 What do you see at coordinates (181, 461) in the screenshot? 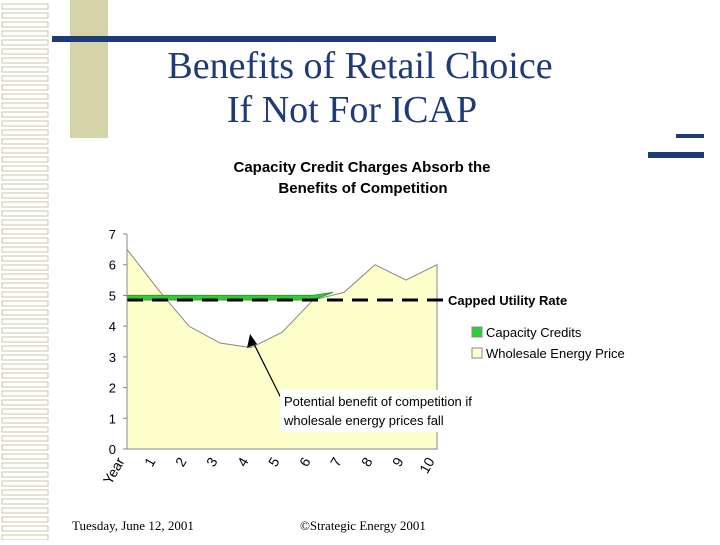
I see `x-tick-label: 2` at bounding box center [181, 461].